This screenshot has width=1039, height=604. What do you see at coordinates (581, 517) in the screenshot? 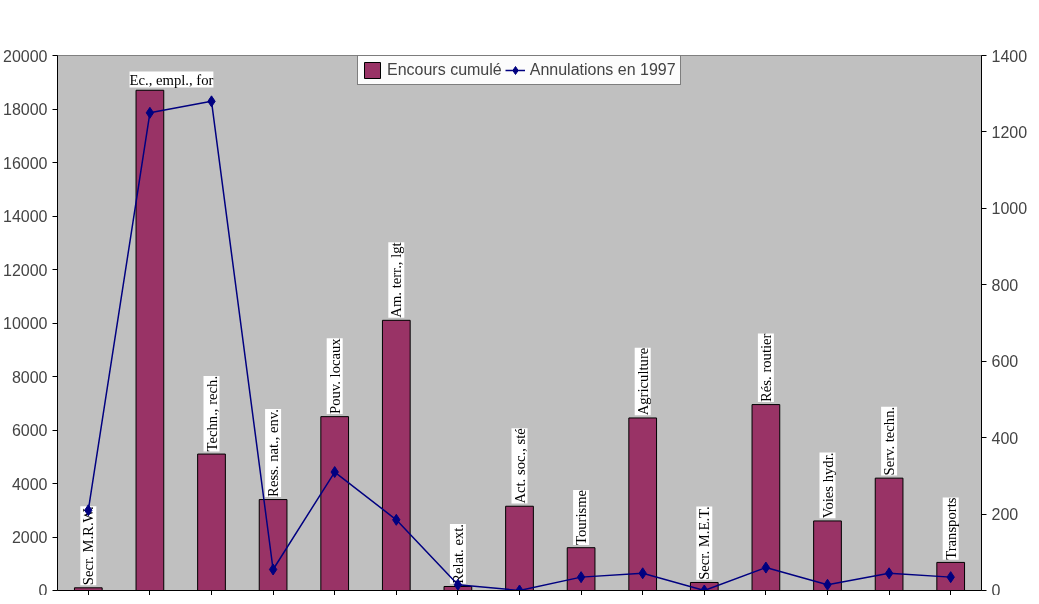
I see `x-tick-label: Tourisme` at bounding box center [581, 517].